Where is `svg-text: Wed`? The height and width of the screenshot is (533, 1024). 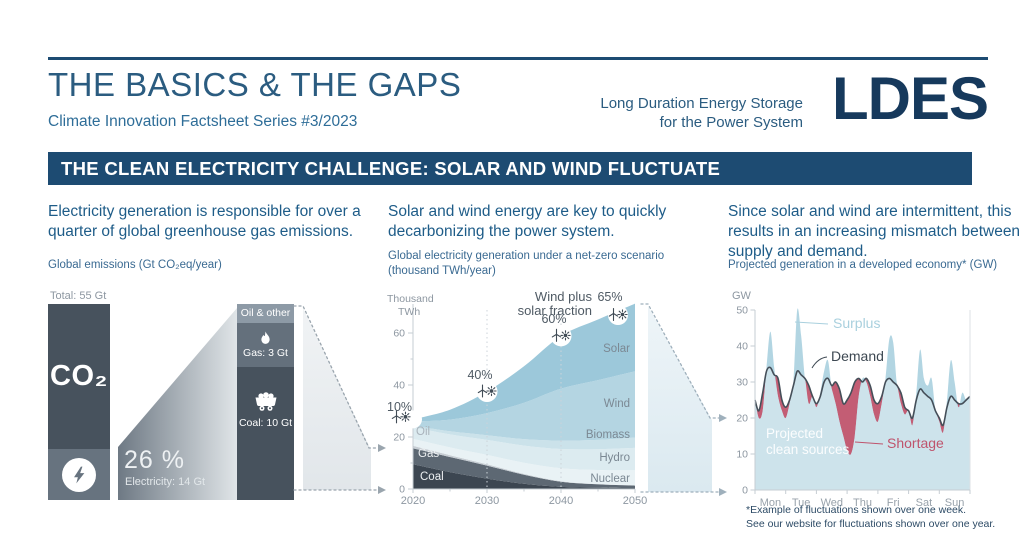 svg-text: Wed is located at coordinates (832, 503).